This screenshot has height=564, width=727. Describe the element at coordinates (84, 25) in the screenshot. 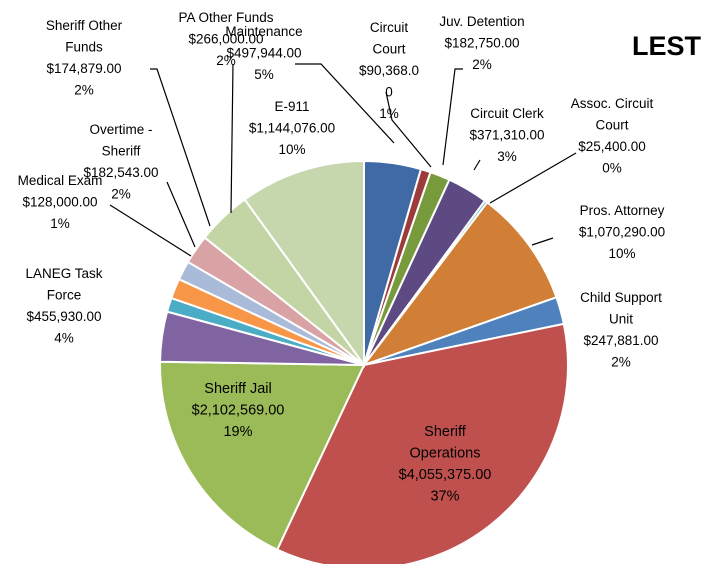

I see `slice-label-line: Sheriff Other` at that location.